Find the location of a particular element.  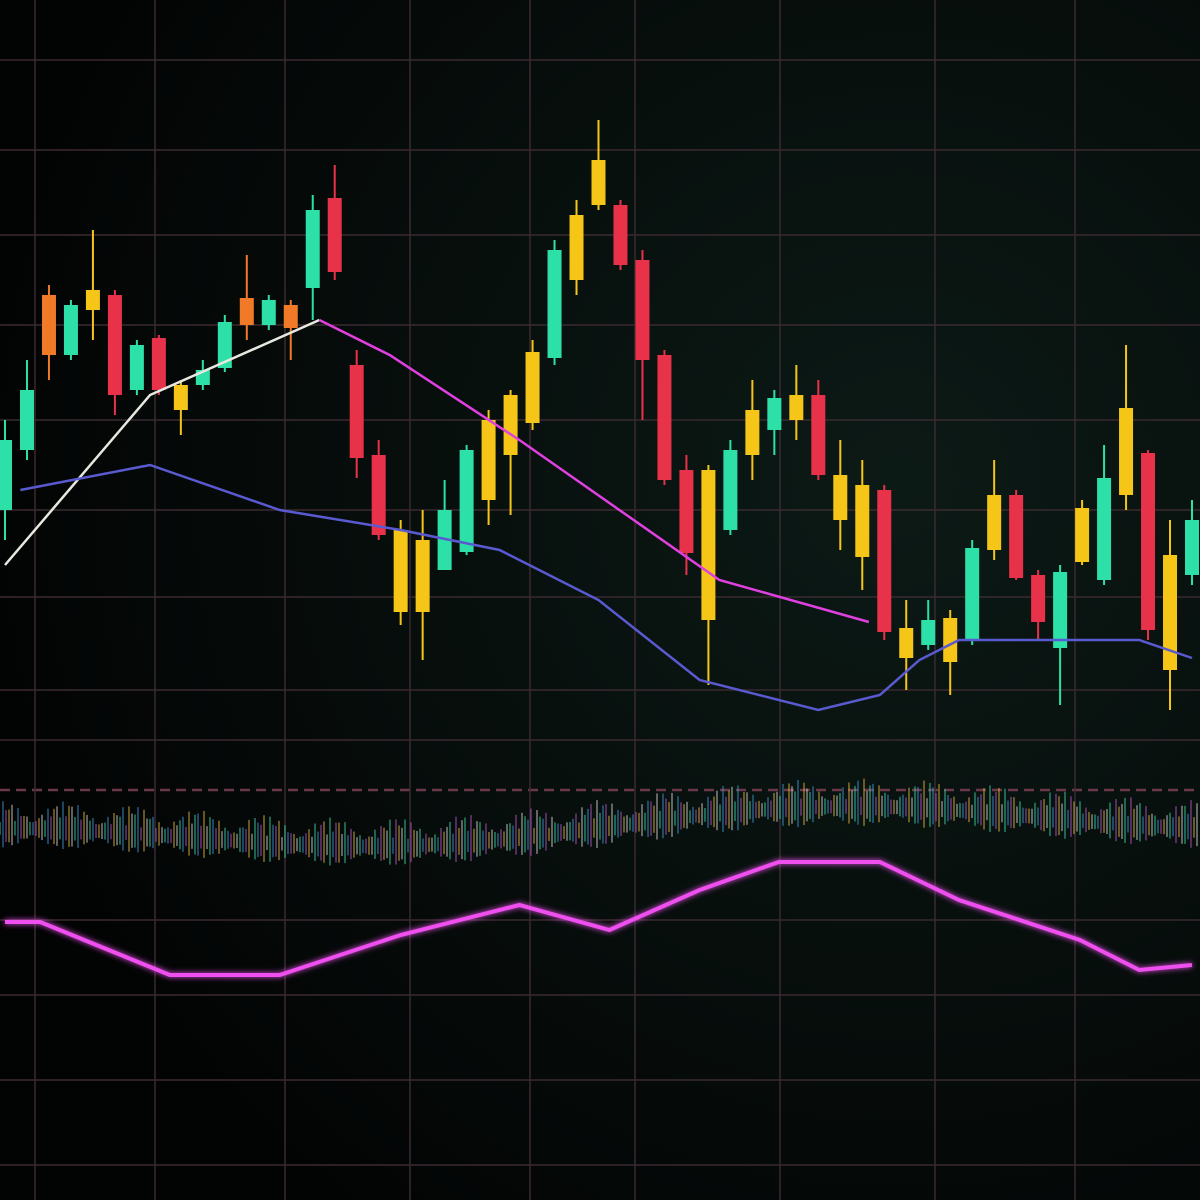

oscillator-line is located at coordinates (599, 918).